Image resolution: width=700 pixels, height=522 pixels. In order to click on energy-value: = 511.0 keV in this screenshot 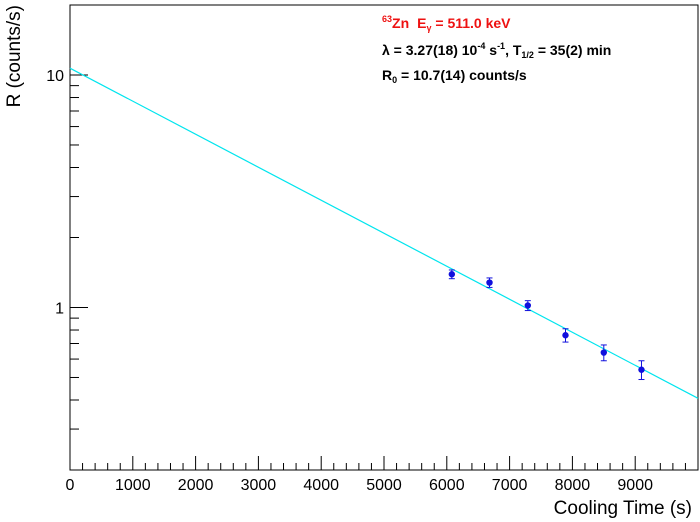, I will do `click(471, 23)`.